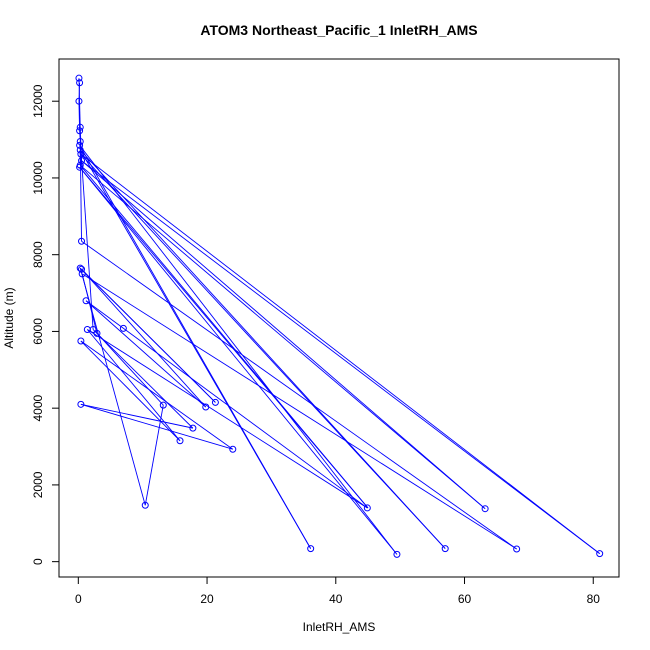  What do you see at coordinates (207, 599) in the screenshot?
I see `x-tick-label: 20` at bounding box center [207, 599].